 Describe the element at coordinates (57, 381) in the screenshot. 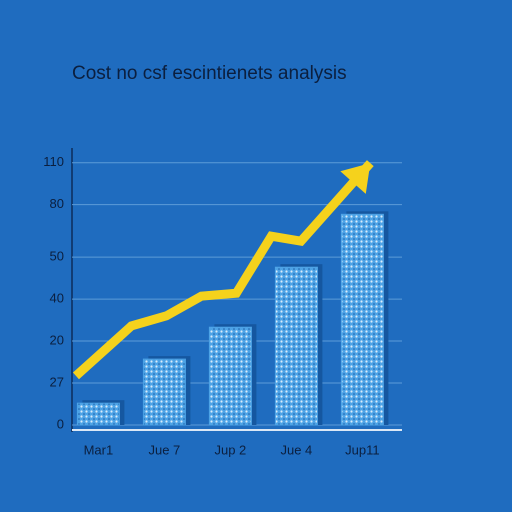

I see `y-tick-label: 27` at that location.